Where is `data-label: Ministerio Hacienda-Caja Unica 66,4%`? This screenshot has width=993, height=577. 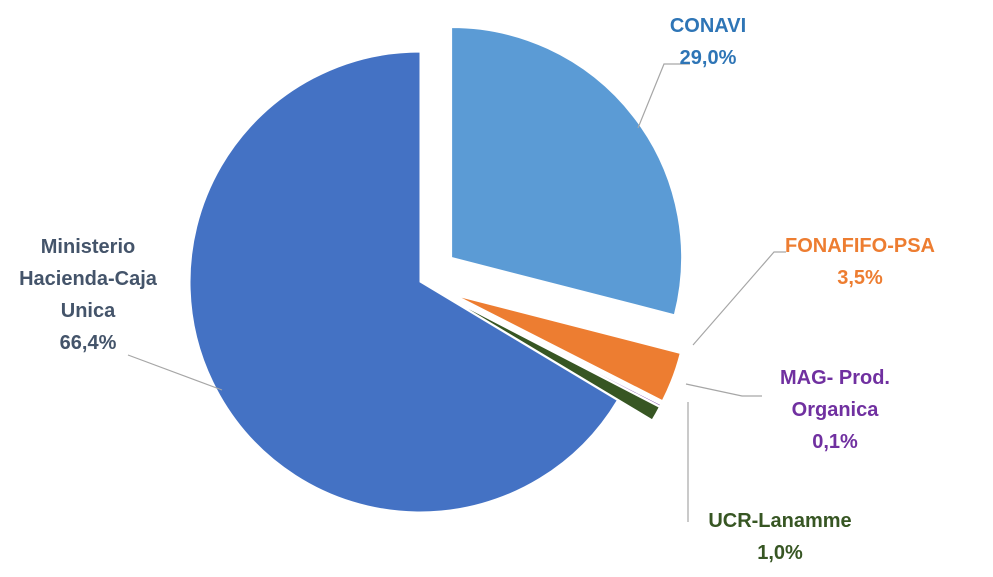
data-label: Ministerio Hacienda-Caja Unica 66,4% is located at coordinates (88, 295).